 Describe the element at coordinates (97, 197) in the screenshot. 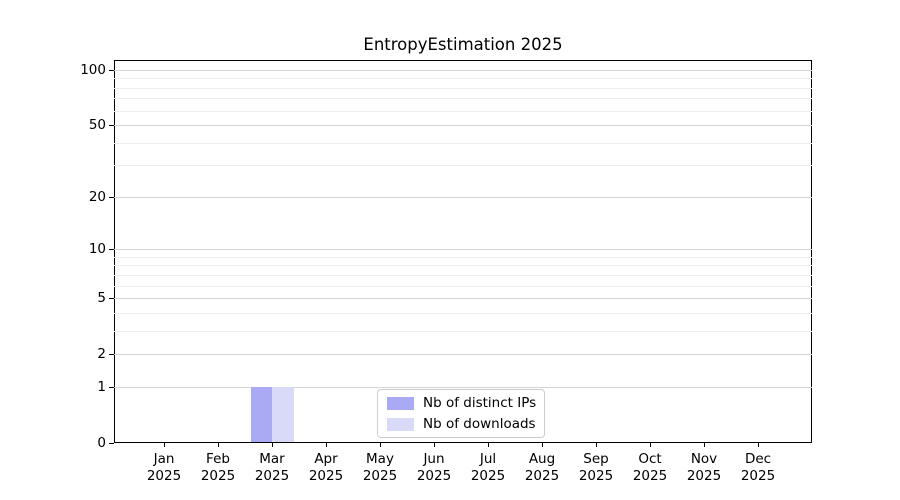

I see `y-tick-label: 20` at that location.